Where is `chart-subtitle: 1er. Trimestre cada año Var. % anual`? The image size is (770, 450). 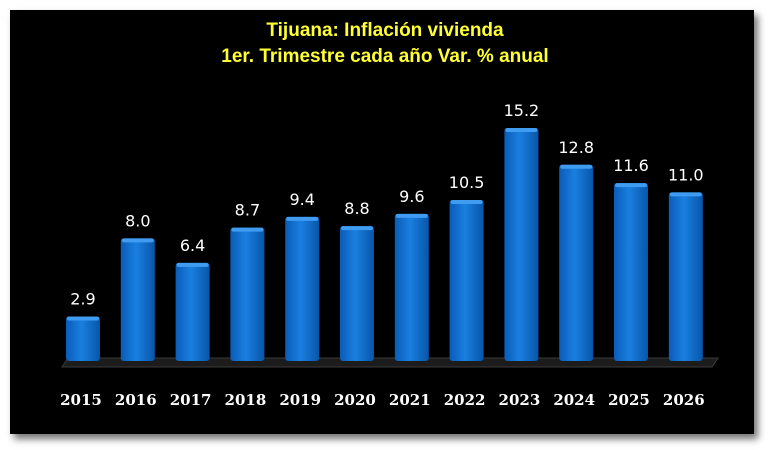 chart-subtitle: 1er. Trimestre cada año Var. % anual is located at coordinates (385, 56).